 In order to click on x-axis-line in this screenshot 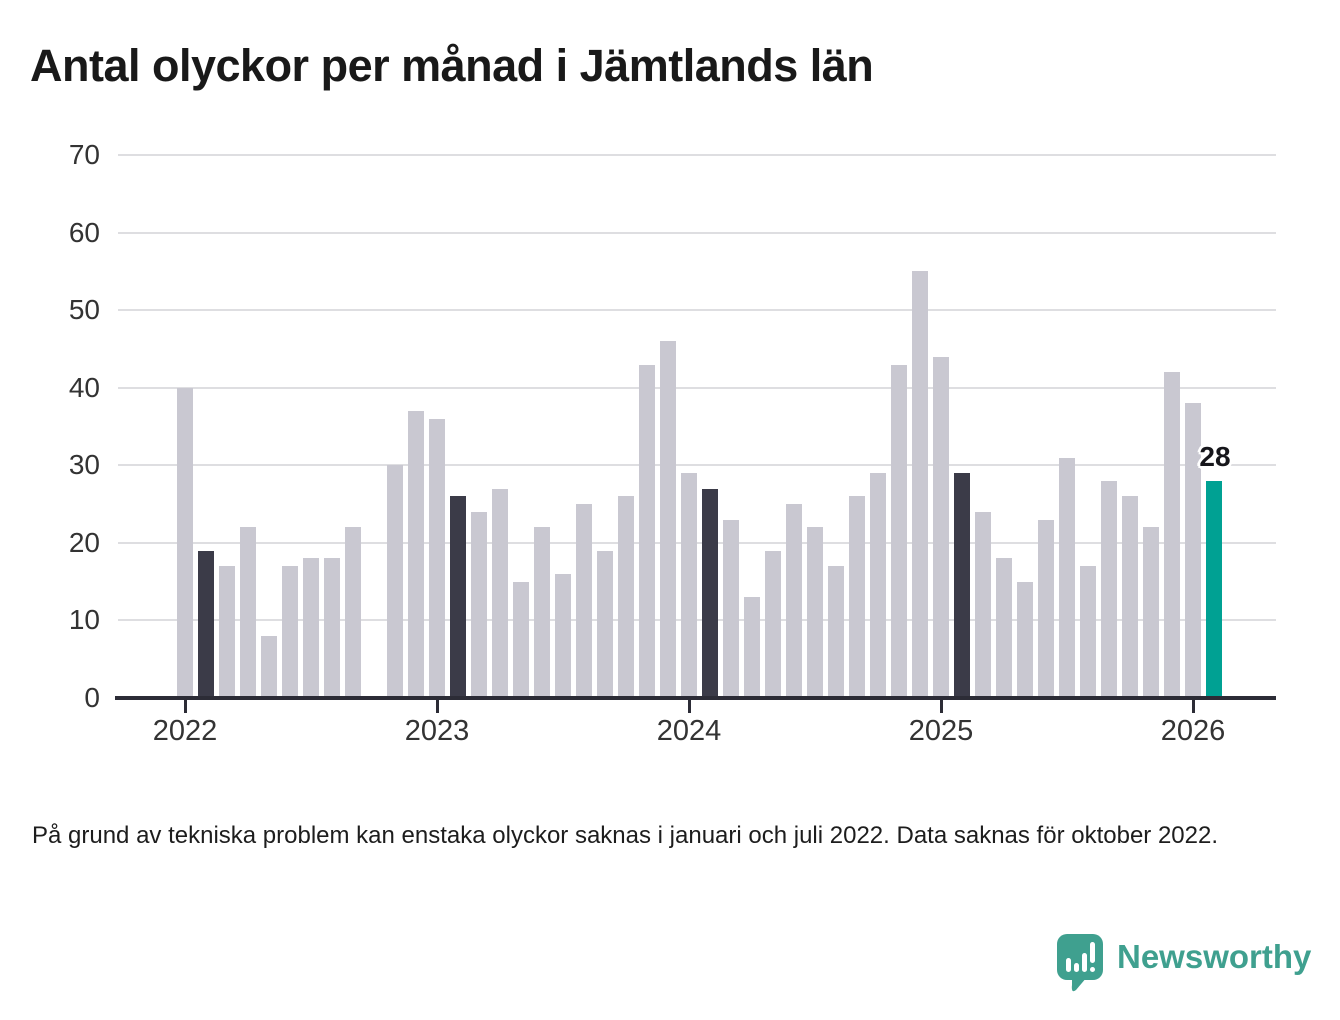, I will do `click(695, 698)`.